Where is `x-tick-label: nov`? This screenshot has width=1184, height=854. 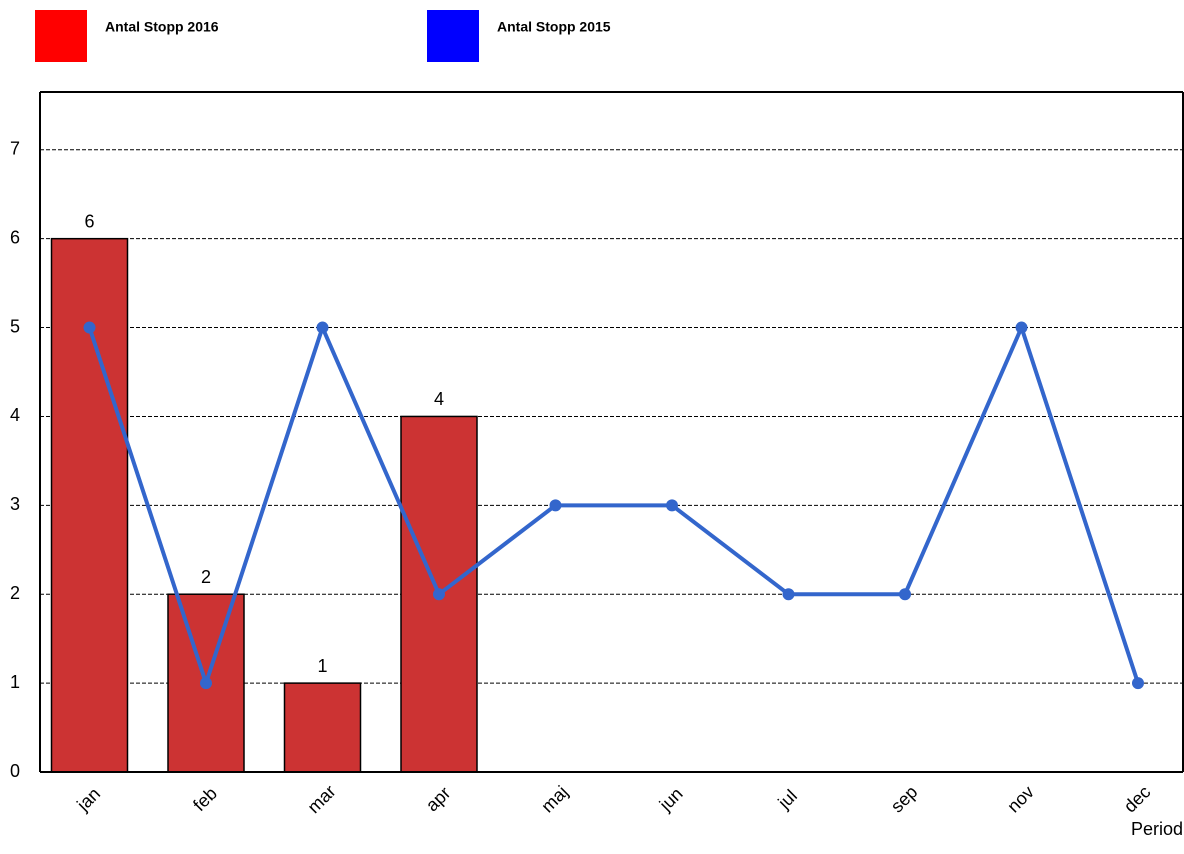 x-tick-label: nov is located at coordinates (1020, 799).